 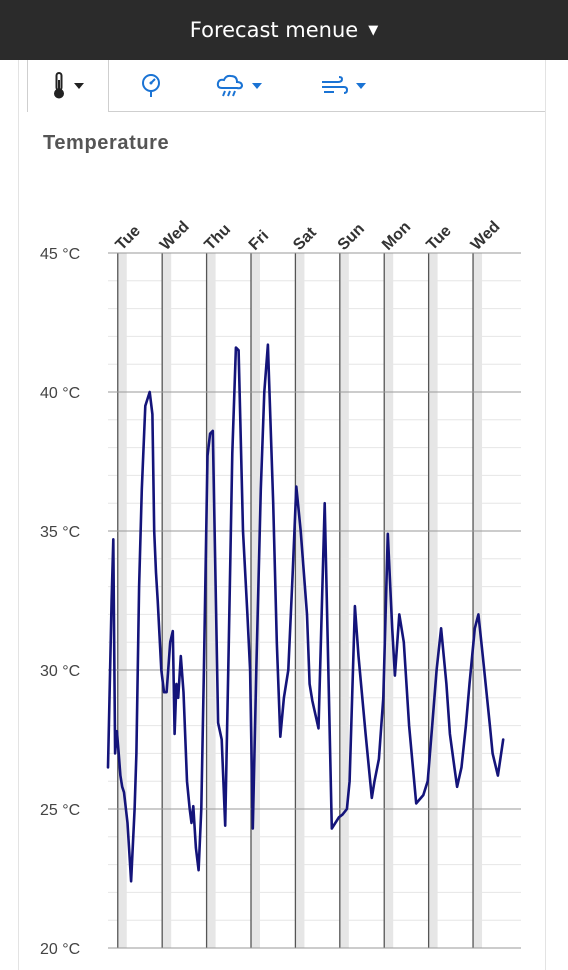 What do you see at coordinates (60, 810) in the screenshot?
I see `y-tick-label: 25 °C` at bounding box center [60, 810].